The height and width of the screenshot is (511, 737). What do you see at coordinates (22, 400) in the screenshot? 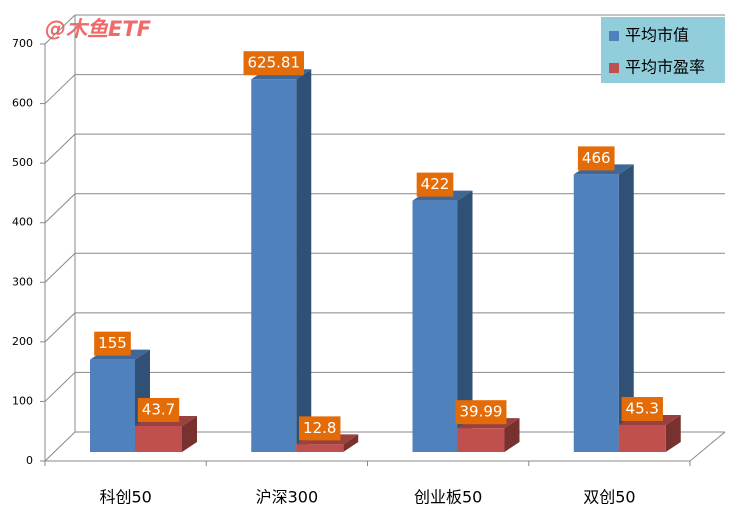
I see `y-tick-label: 100` at bounding box center [22, 400].